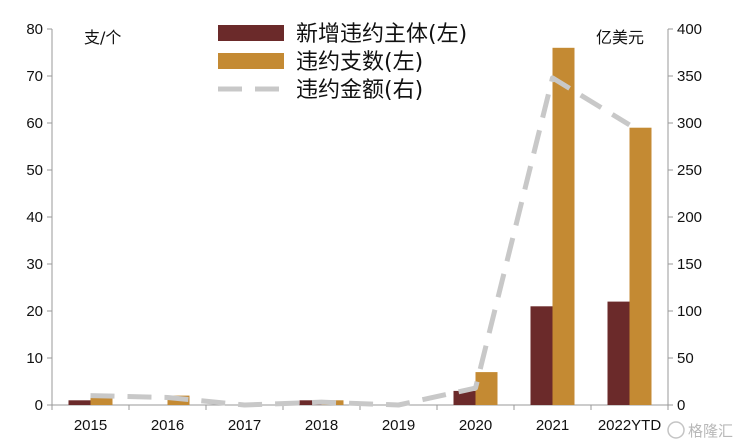 This screenshot has width=735, height=446. I want to click on right-tick-label: 300, so click(689, 123).